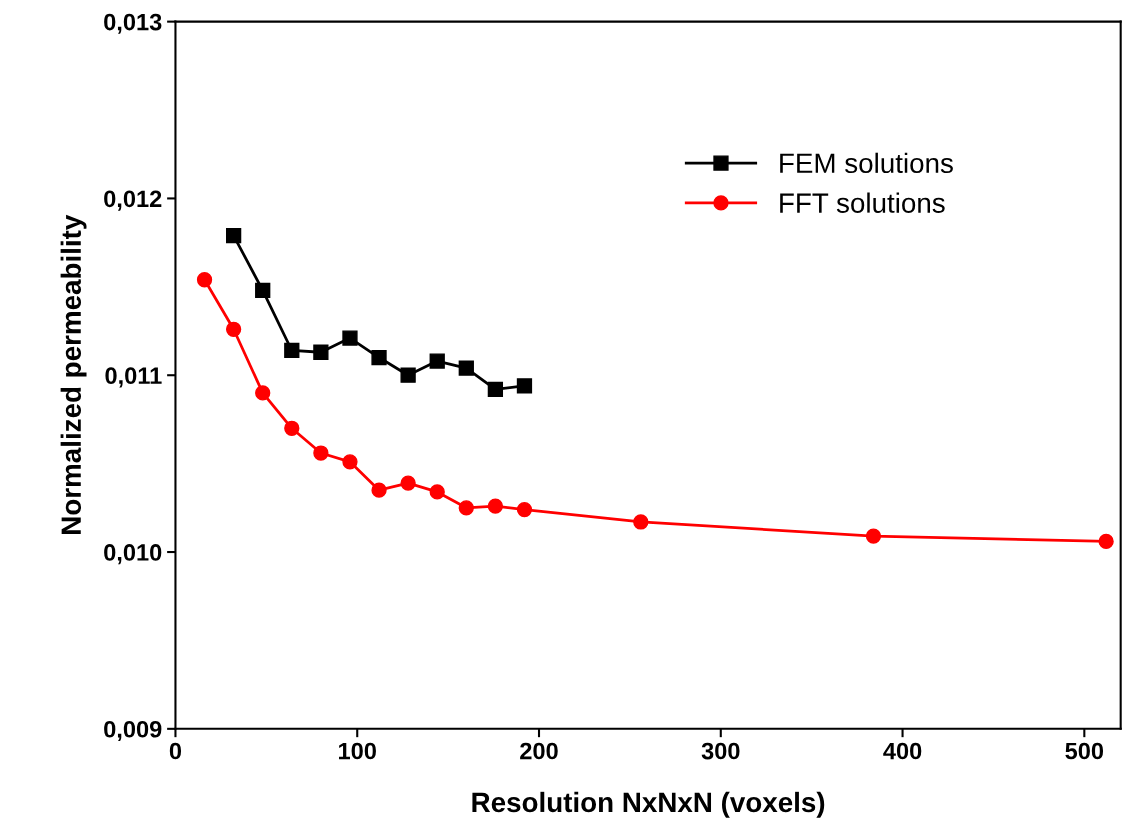 This screenshot has width=1132, height=832. What do you see at coordinates (866, 163) in the screenshot?
I see `legend-label: FEM solutions` at bounding box center [866, 163].